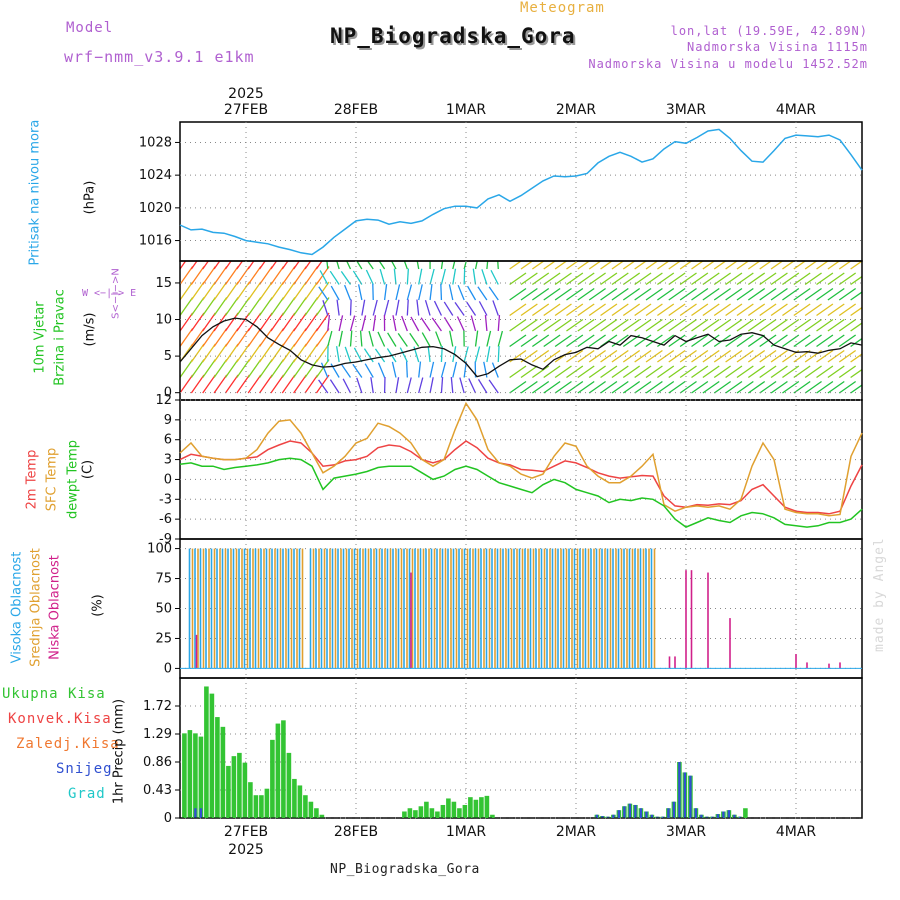 Image resolution: width=900 pixels, height=900 pixels. What do you see at coordinates (686, 110) in the screenshot?
I see `time-label-top: 3MAR` at bounding box center [686, 110].